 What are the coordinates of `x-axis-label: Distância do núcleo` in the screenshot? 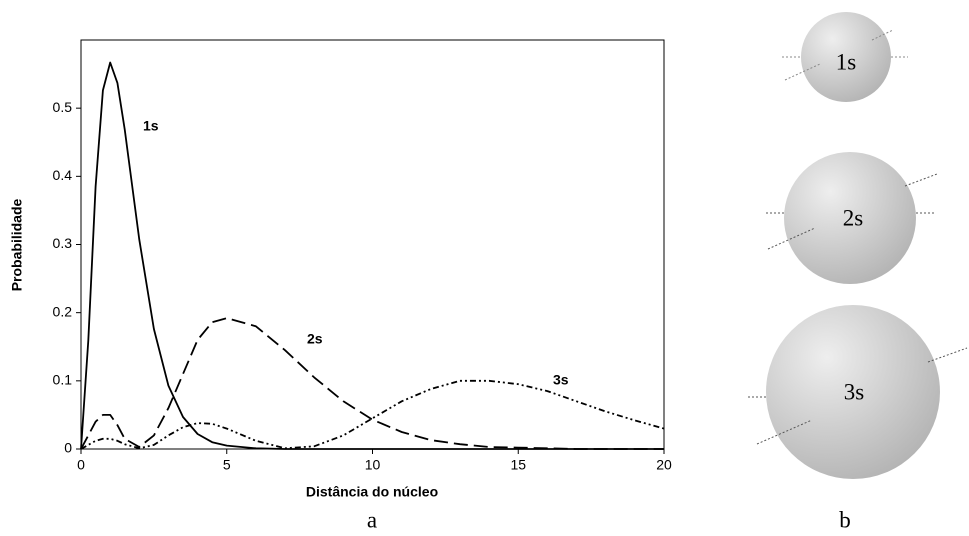 It's located at (372, 492).